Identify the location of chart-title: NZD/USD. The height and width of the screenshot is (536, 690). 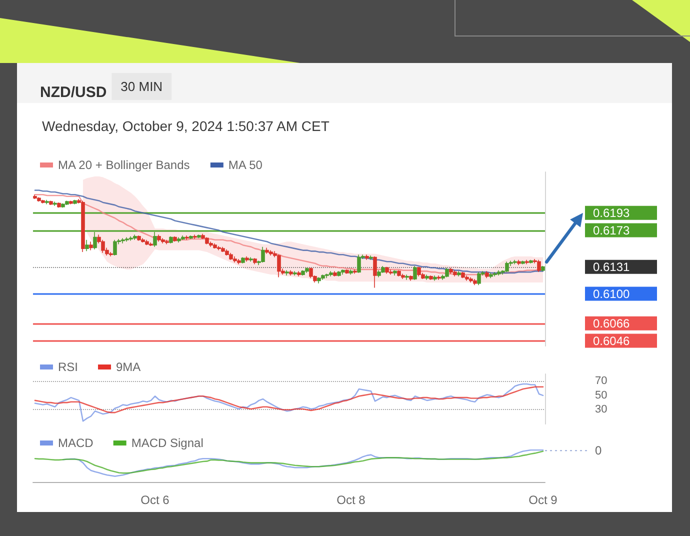
(73, 92).